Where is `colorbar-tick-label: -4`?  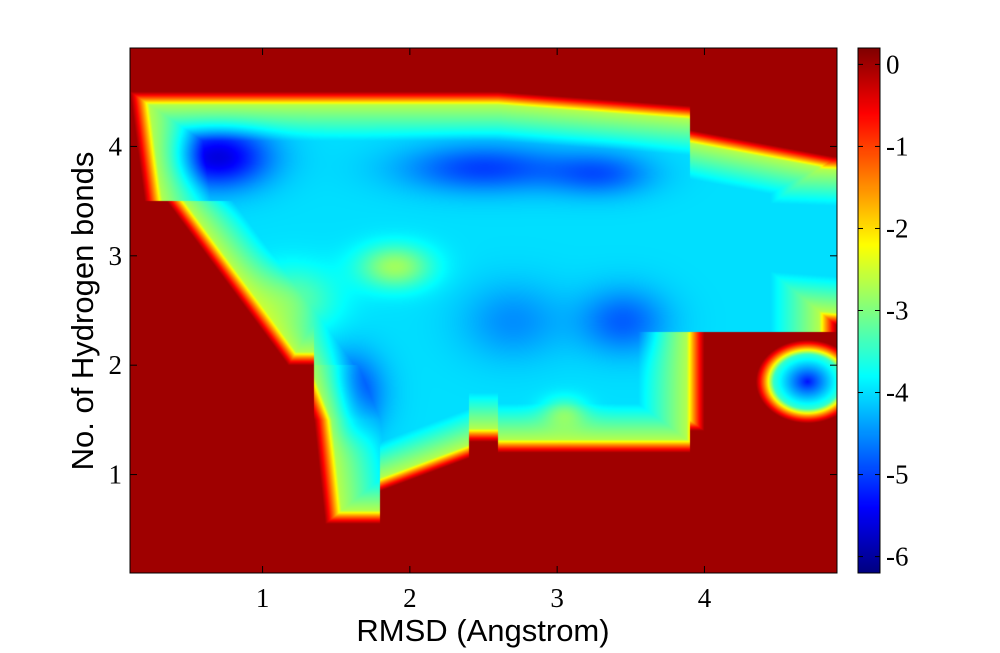 colorbar-tick-label: -4 is located at coordinates (897, 393).